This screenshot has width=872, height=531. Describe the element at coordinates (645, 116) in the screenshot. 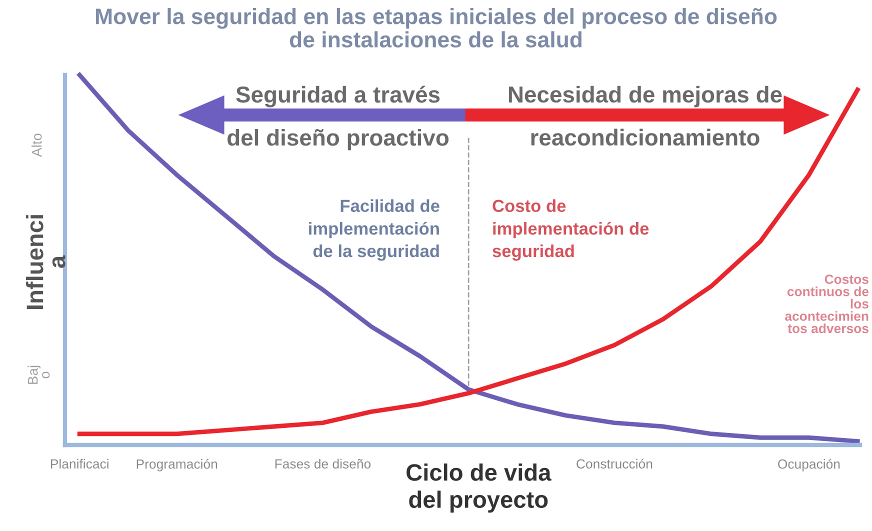

I see `annotation: Necesidad de mejoras de reacondicionamiento` at that location.